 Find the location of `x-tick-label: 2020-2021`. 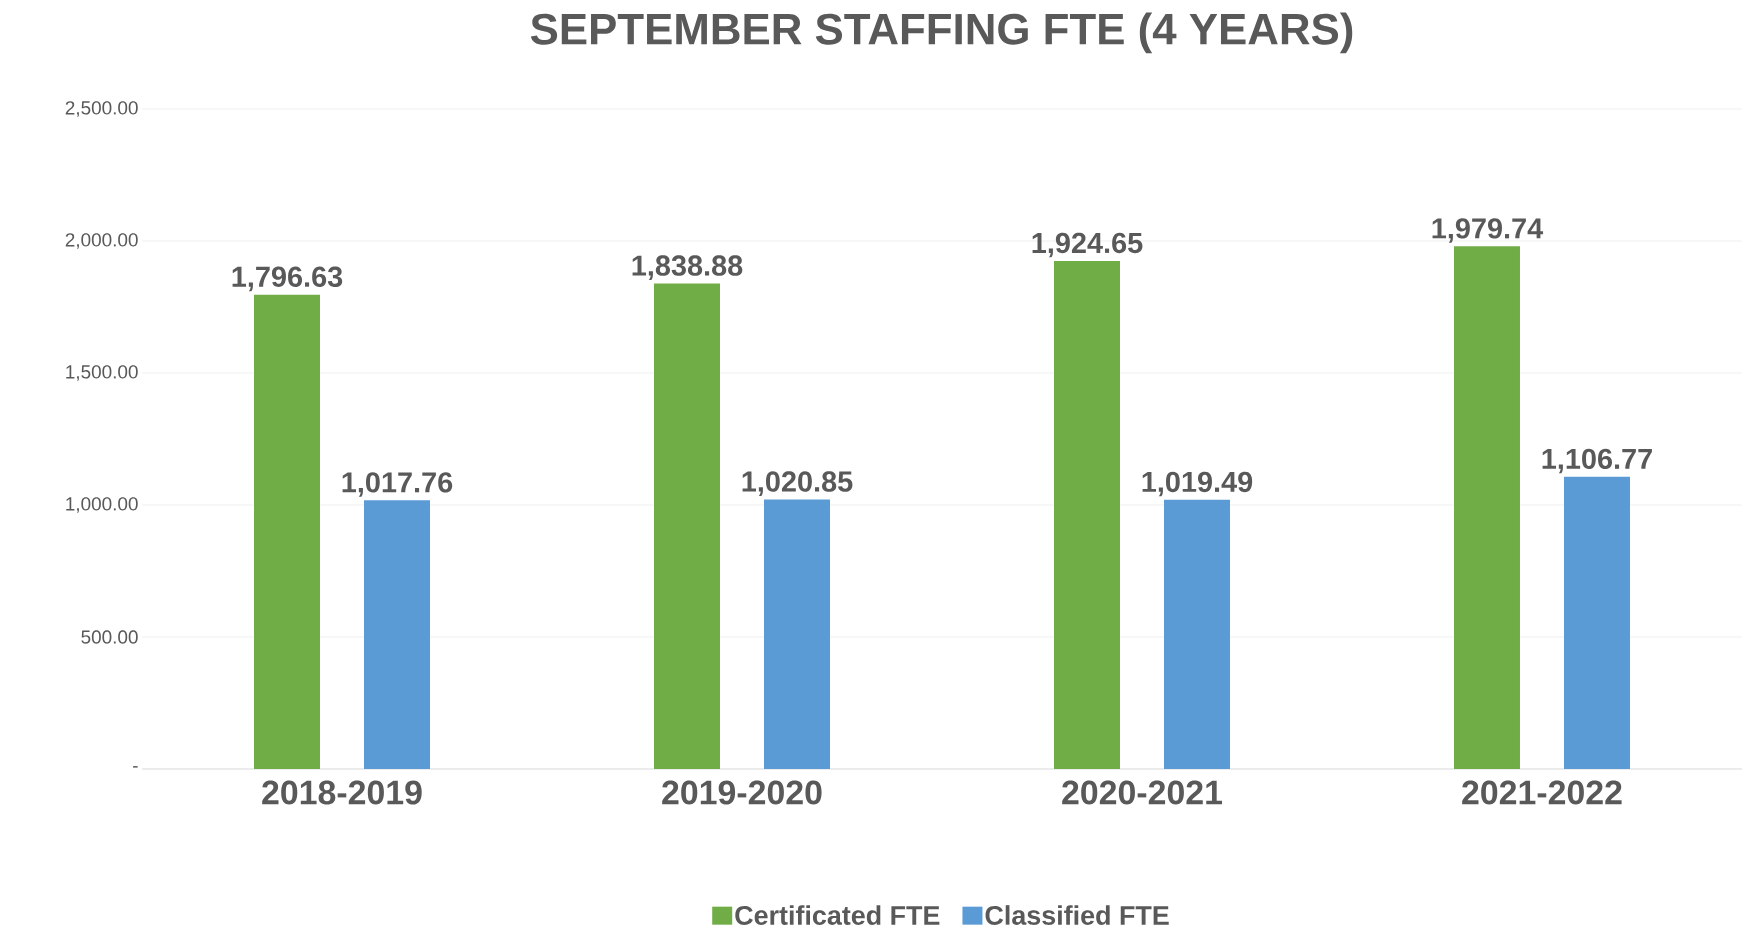

x-tick-label: 2020-2021 is located at coordinates (1142, 792).